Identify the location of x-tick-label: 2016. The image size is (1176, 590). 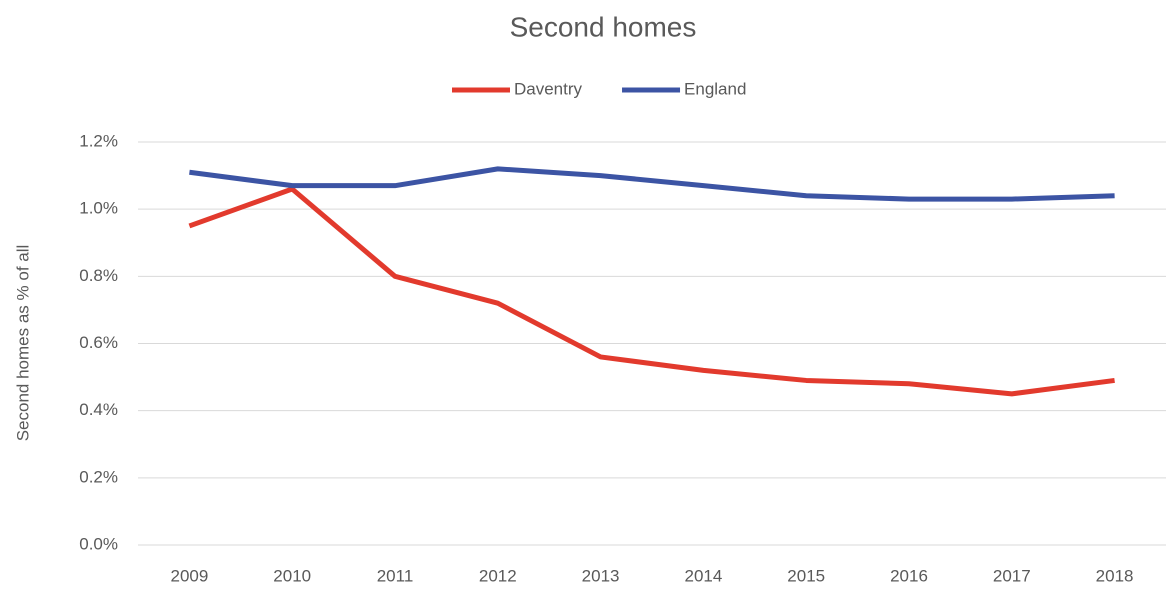
(909, 575).